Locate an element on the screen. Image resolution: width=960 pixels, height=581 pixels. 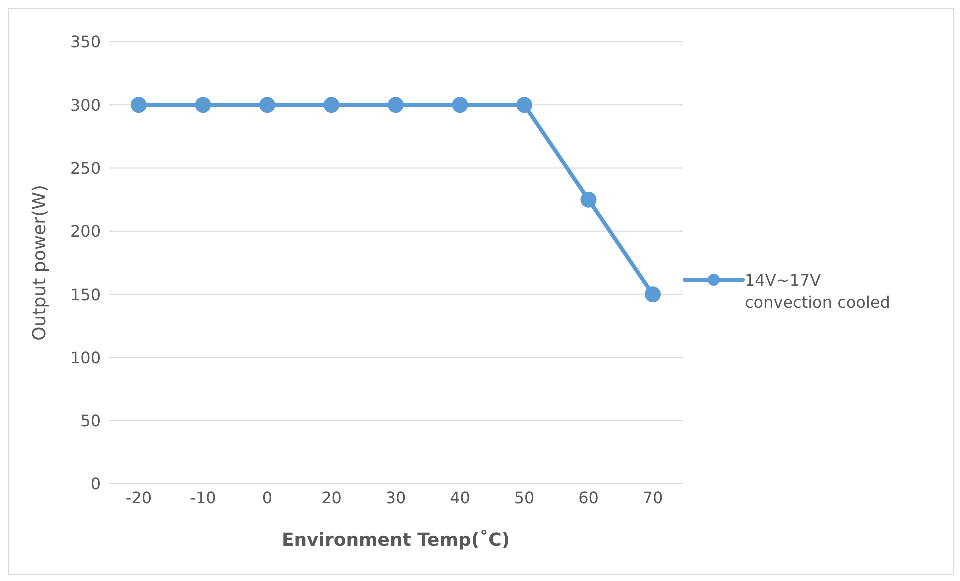
legend-label: 14V~17V convection cooled is located at coordinates (818, 292).